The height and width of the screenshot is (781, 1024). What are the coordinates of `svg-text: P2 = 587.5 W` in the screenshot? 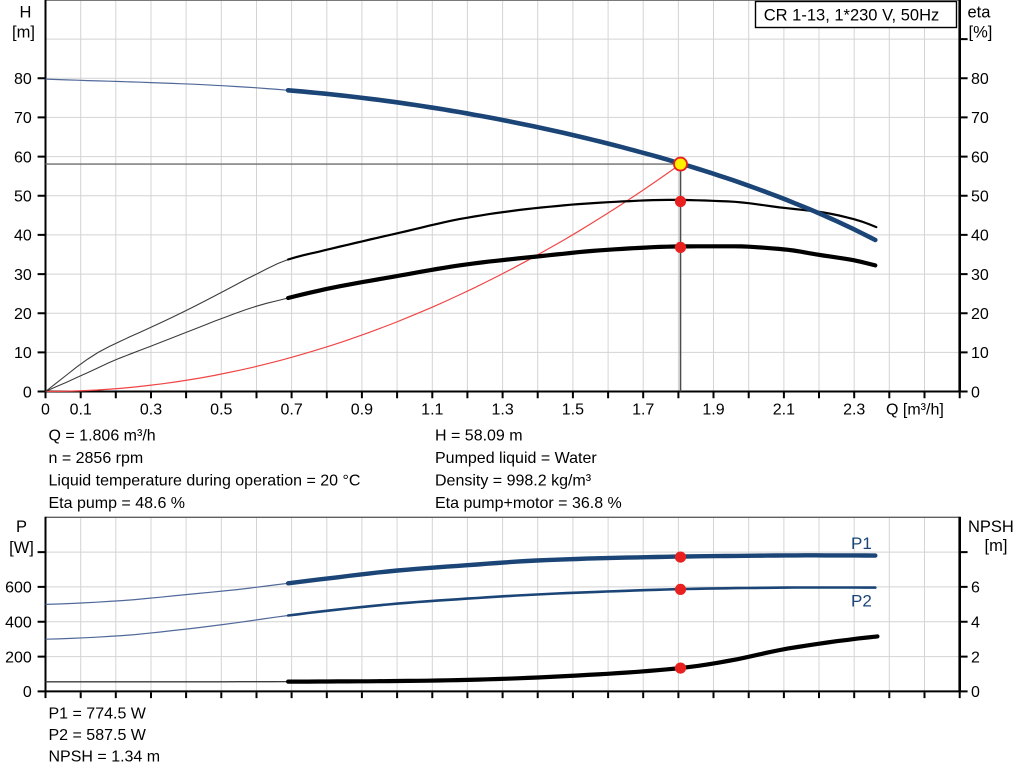 It's located at (98, 735).